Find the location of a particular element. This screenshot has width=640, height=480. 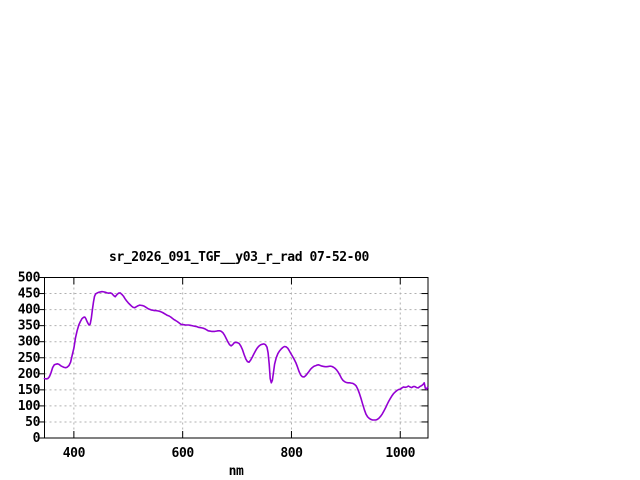

y-tick-label: 300 is located at coordinates (29, 342).